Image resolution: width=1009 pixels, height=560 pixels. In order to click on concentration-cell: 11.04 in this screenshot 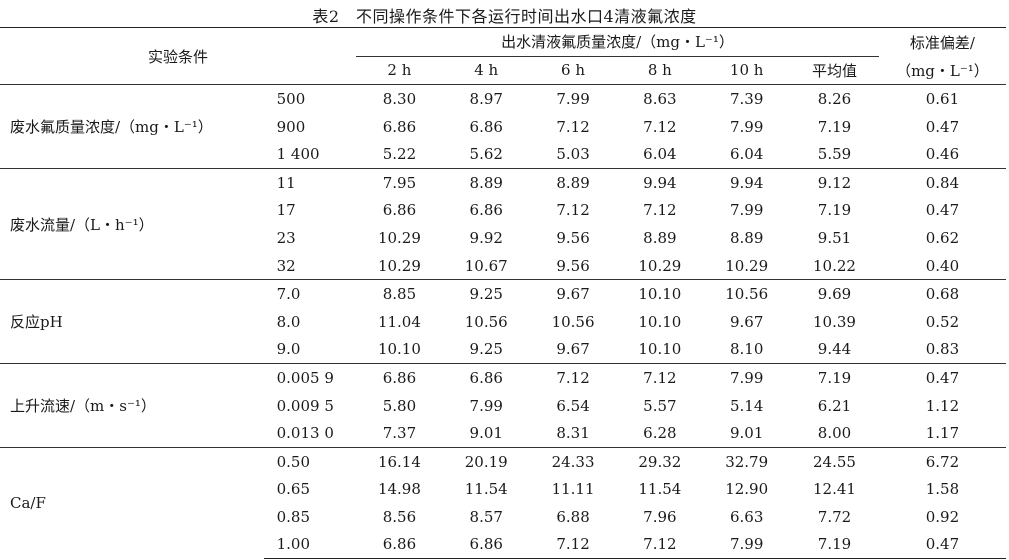, I will do `click(399, 321)`.